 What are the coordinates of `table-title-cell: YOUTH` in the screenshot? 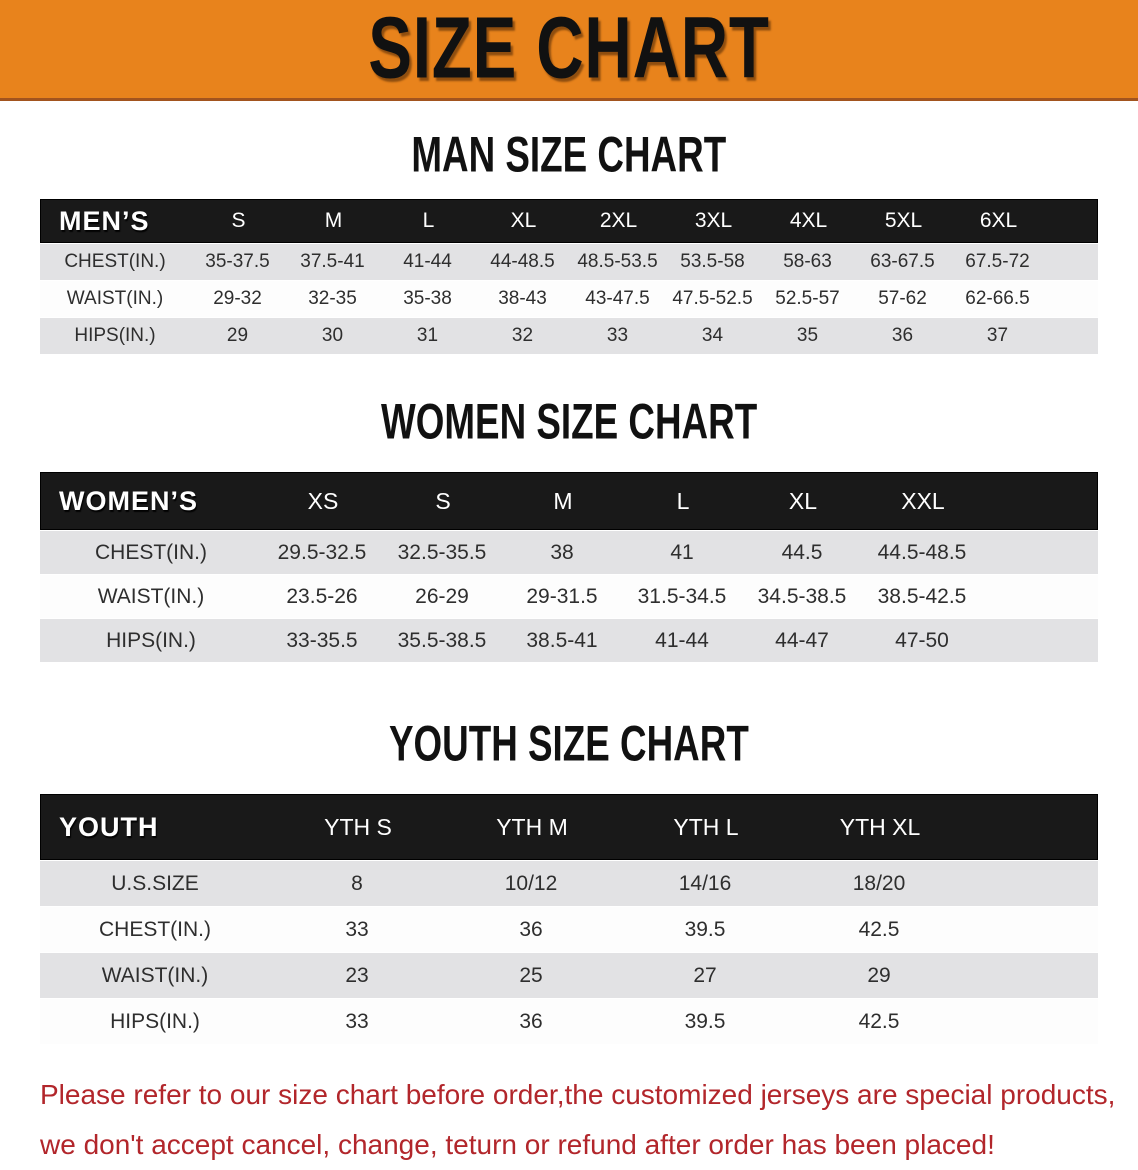 It's located at (109, 826).